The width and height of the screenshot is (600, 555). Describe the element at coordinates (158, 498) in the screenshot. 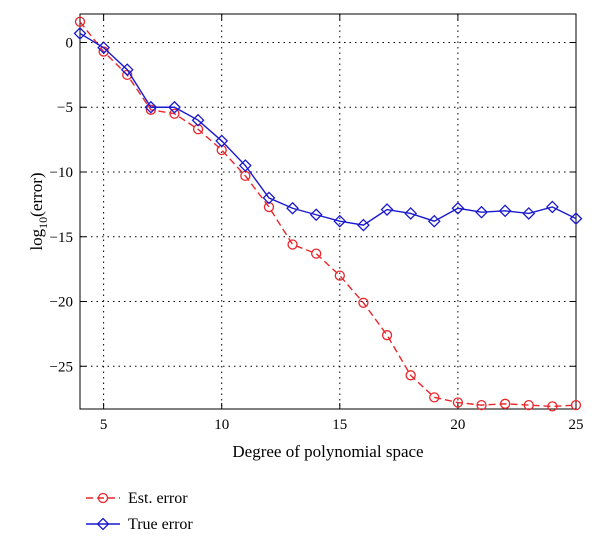

I see `legend-label: Est. error` at that location.